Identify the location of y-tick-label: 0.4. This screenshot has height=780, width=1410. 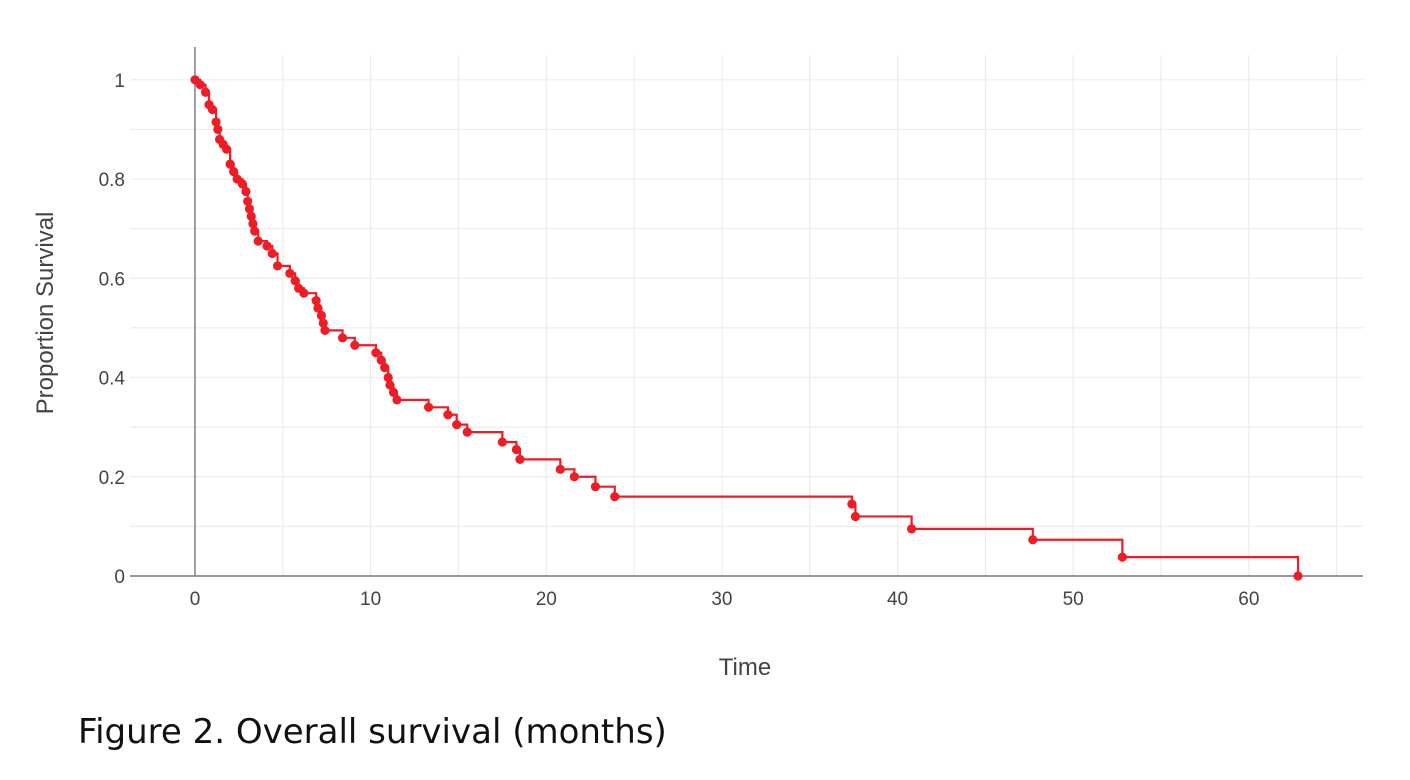
(112, 379).